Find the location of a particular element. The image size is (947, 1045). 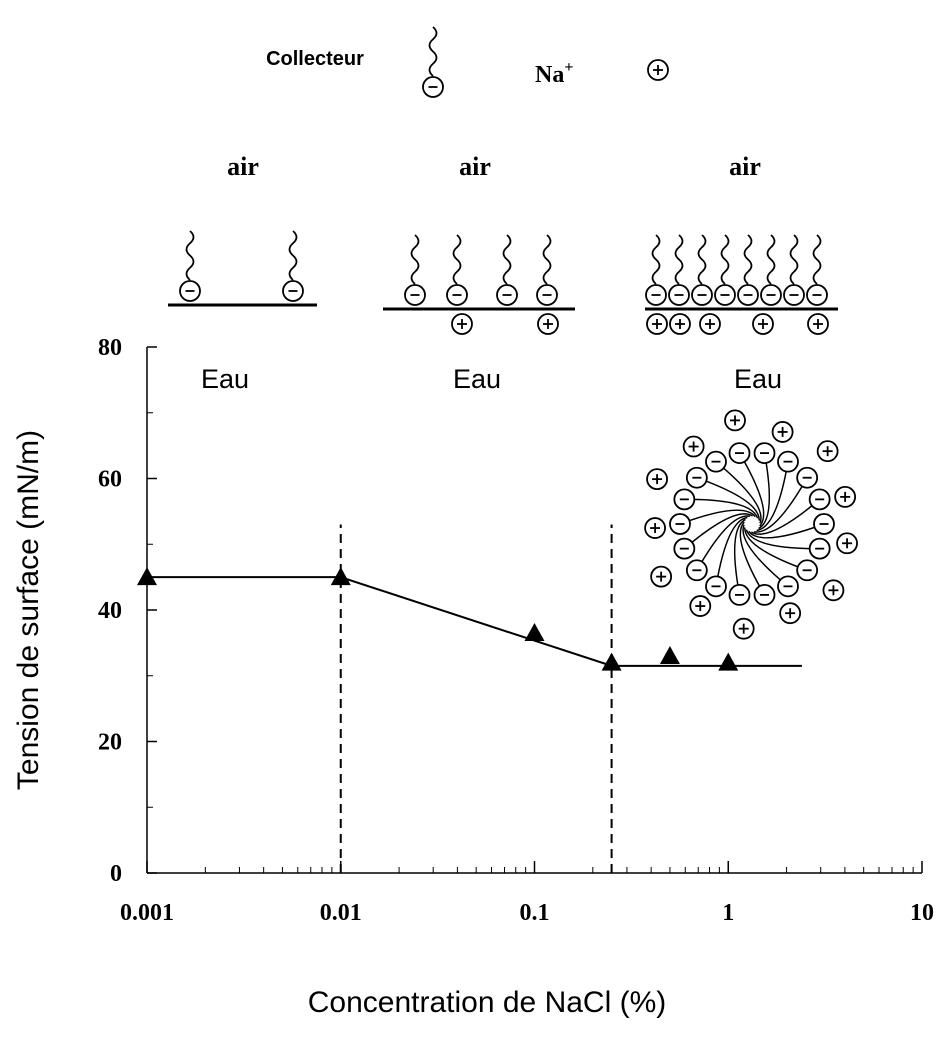

x-tick-label: 1 is located at coordinates (728, 913).